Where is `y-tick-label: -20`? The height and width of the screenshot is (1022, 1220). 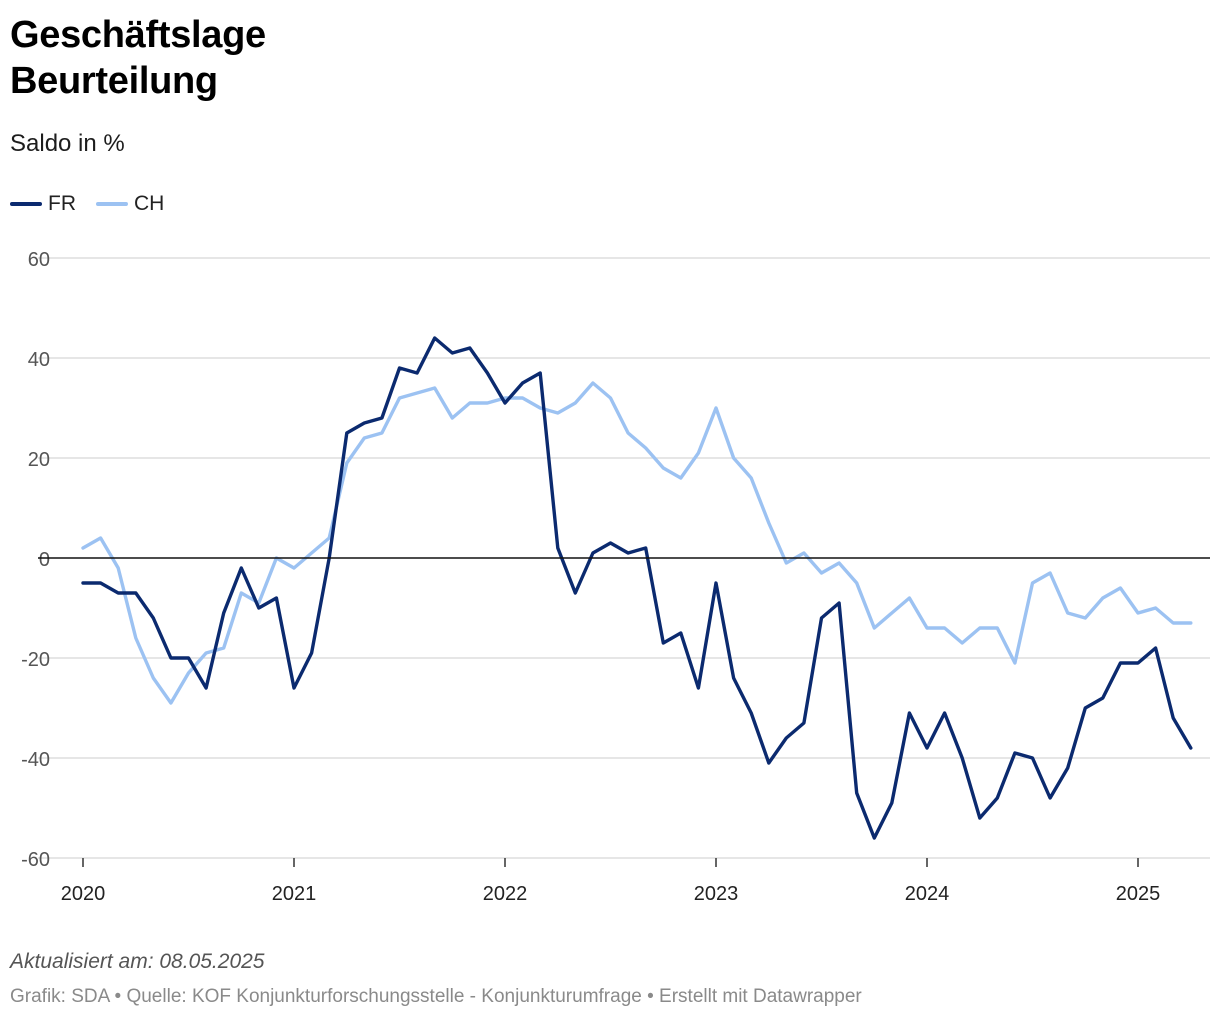
y-tick-label: -20 is located at coordinates (35, 660).